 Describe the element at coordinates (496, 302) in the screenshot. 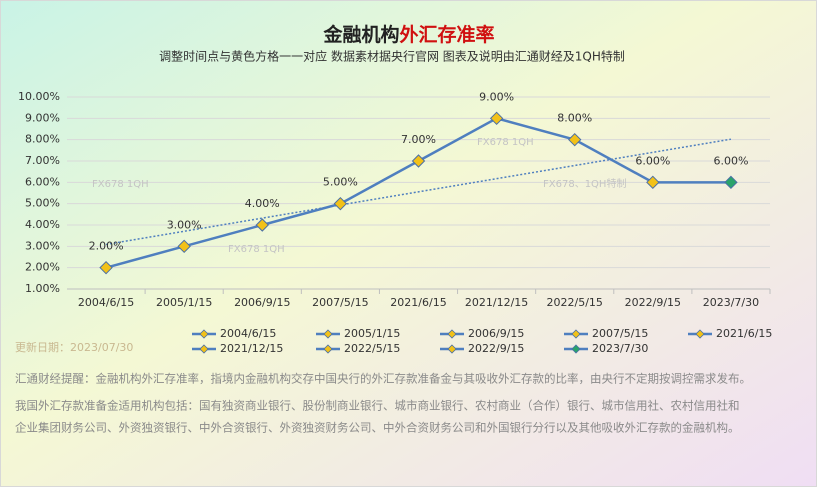

I see `x-tick-label: 2021/12/15` at that location.